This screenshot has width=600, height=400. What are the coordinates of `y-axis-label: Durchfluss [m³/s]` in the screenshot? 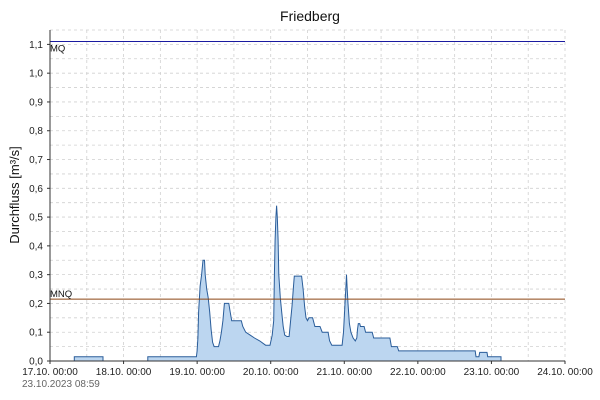 It's located at (14, 195).